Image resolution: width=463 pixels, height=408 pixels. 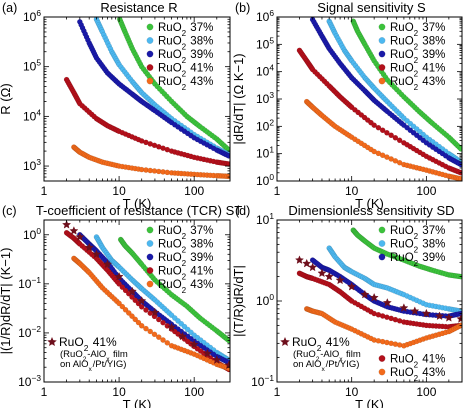 What do you see at coordinates (93, 366) in the screenshot?
I see `annotation-note: on AlOx /Pt/YIG)` at bounding box center [93, 366].